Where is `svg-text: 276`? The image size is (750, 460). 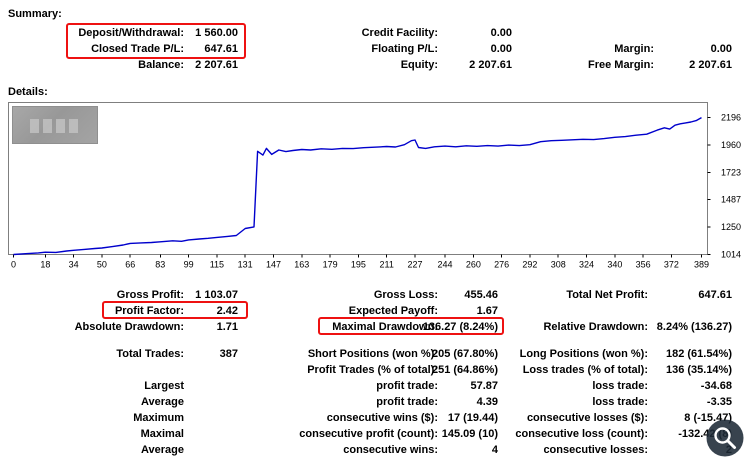 svg-text: 276 is located at coordinates (501, 265).